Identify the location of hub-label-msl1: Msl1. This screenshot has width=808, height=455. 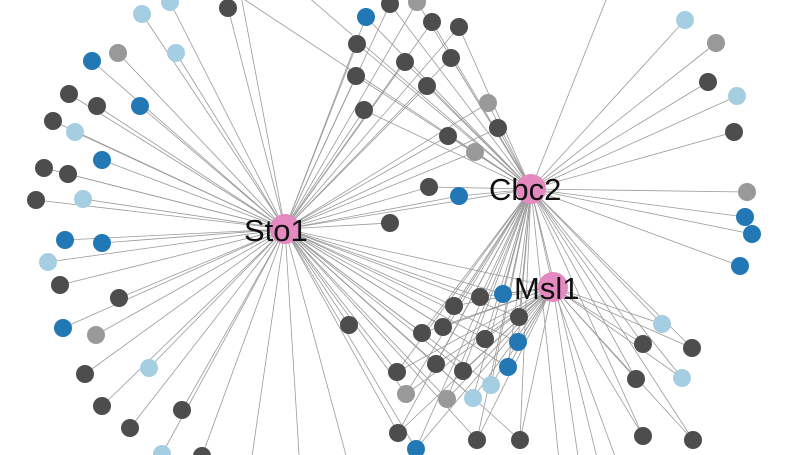
(546, 288).